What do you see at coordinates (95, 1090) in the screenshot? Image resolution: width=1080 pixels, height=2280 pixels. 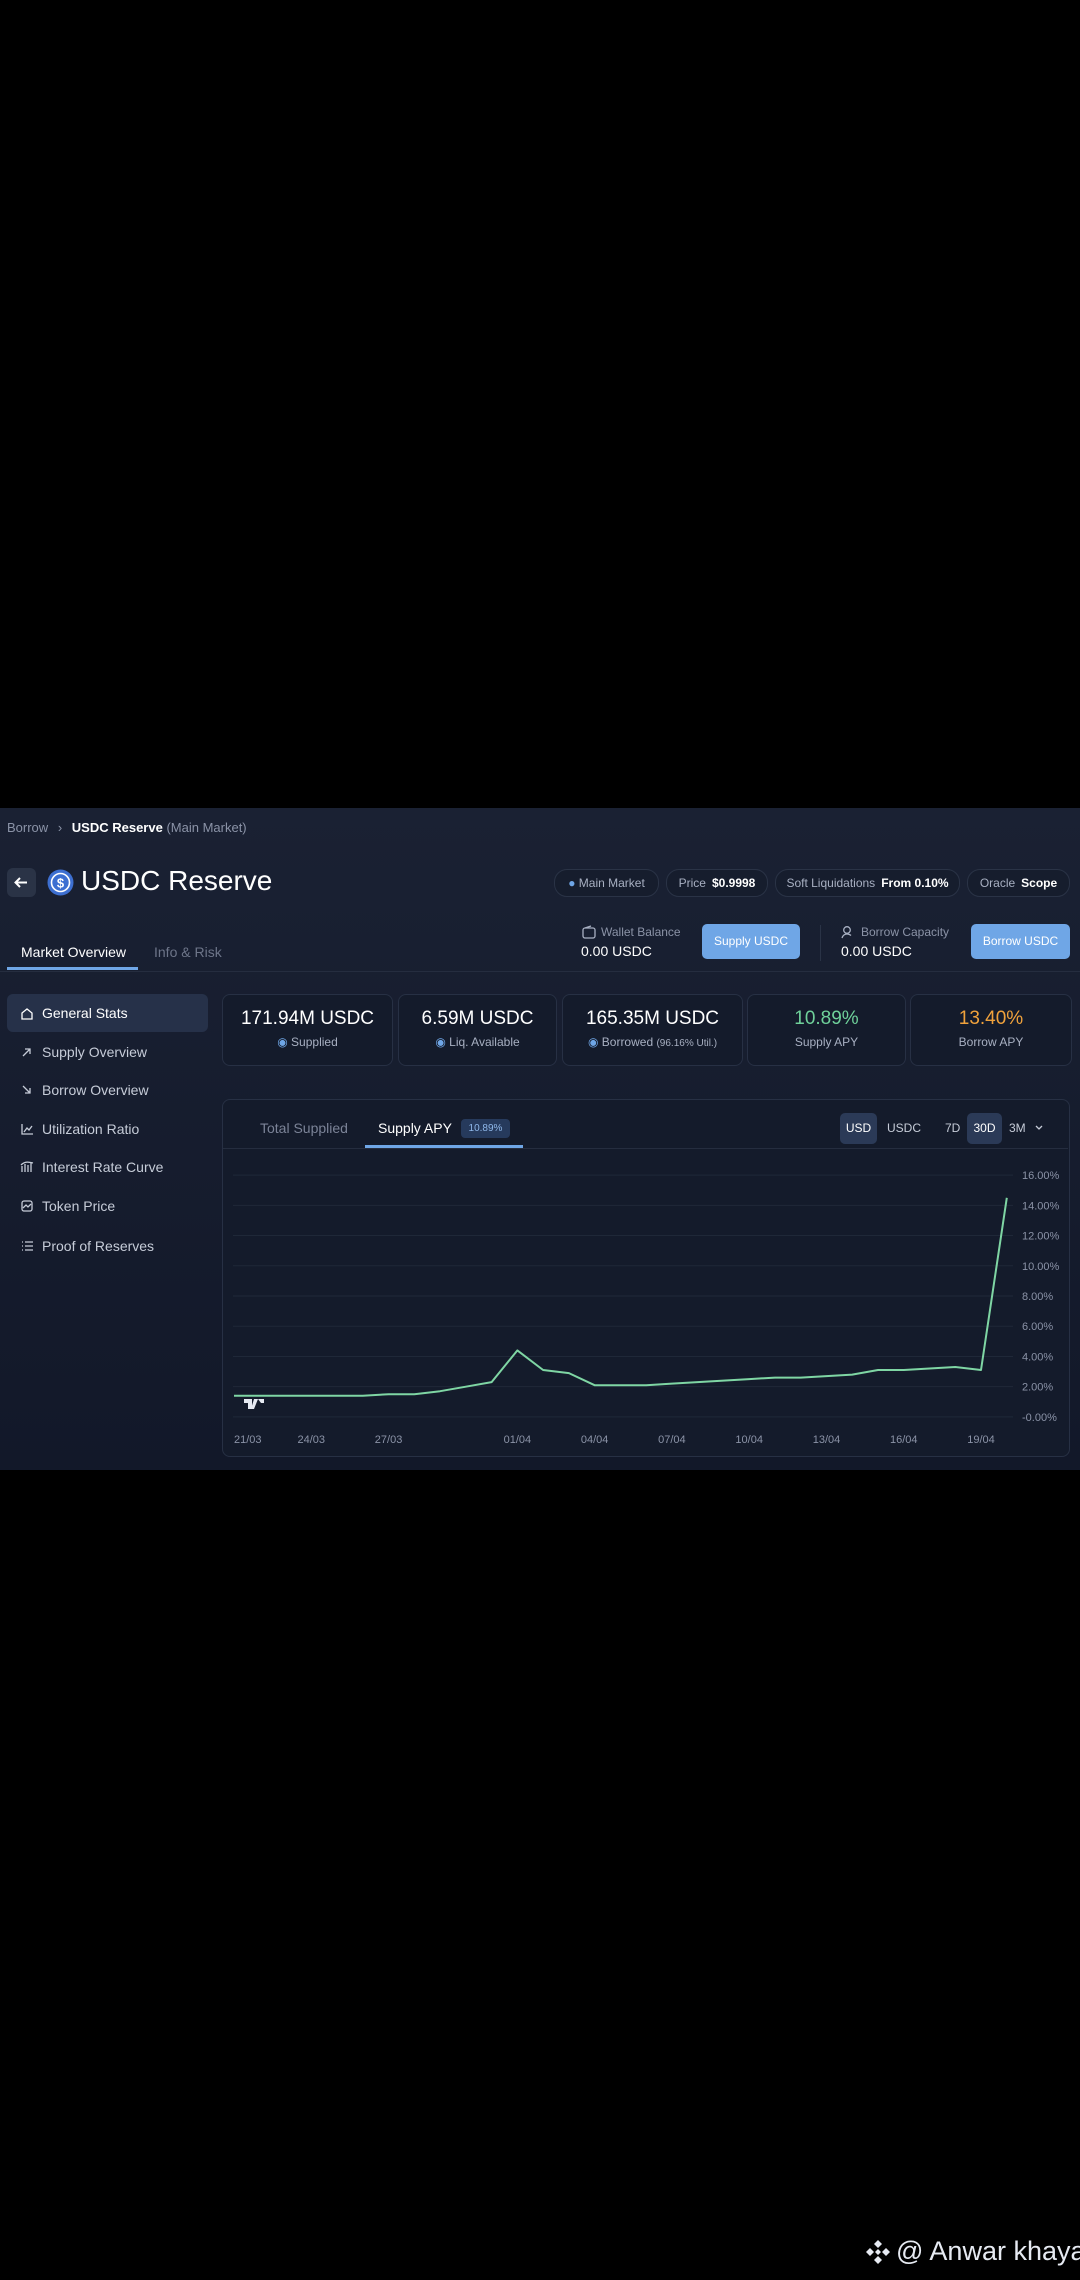 I see `sidebar-item: Borrow Overview` at bounding box center [95, 1090].